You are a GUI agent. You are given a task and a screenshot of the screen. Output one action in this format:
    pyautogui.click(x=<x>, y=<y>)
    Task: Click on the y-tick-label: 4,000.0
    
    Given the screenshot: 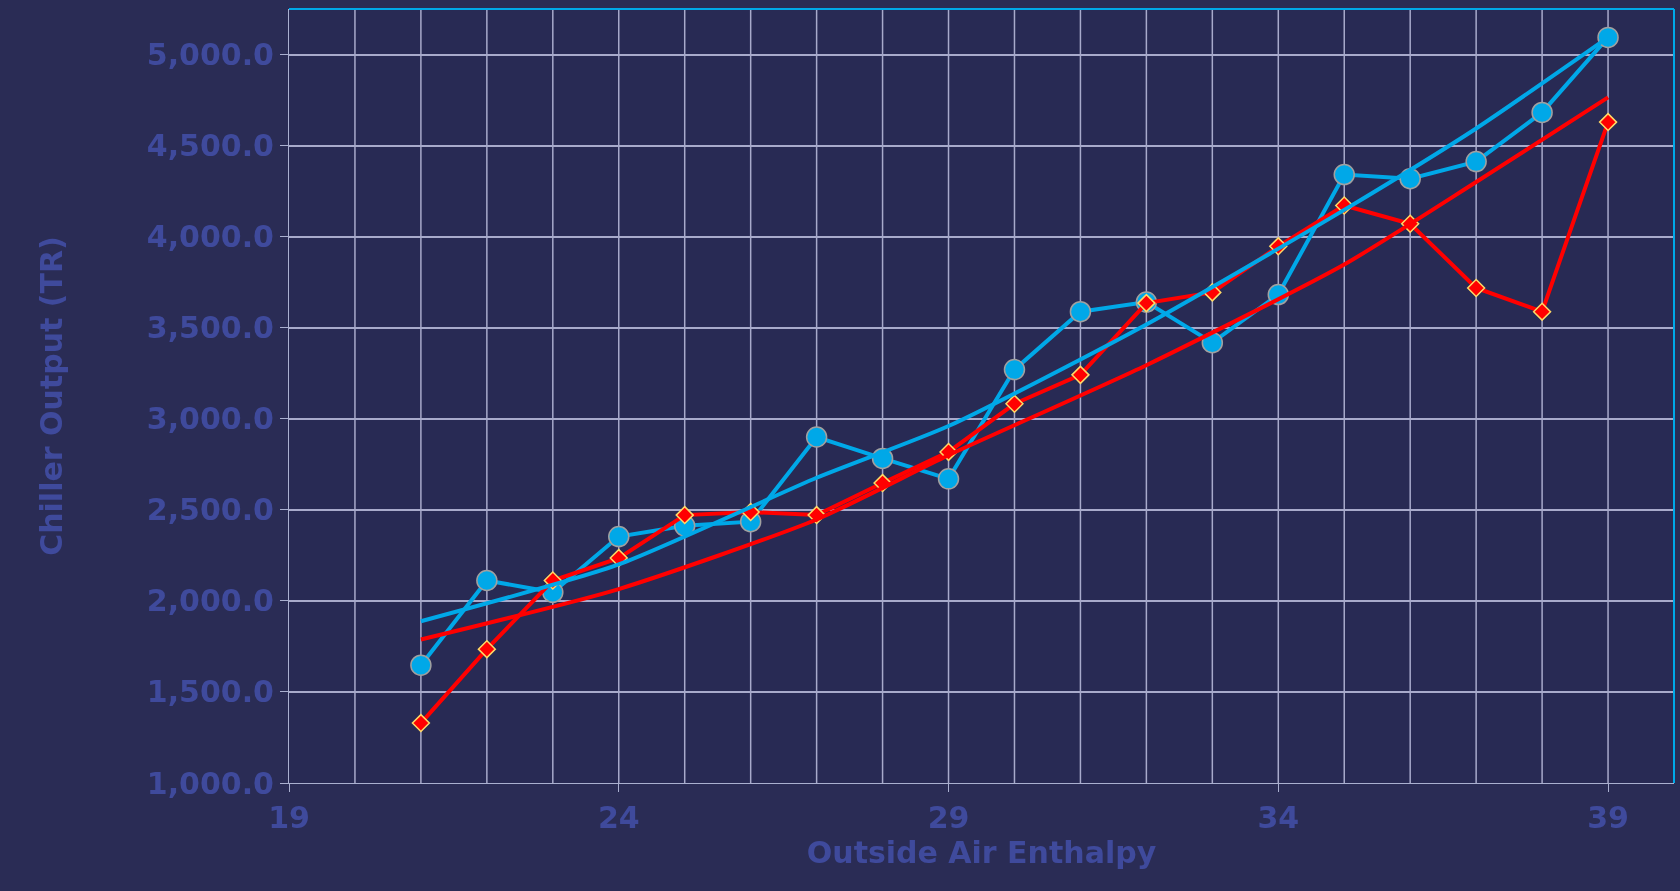 What is the action you would take?
    pyautogui.click(x=210, y=237)
    